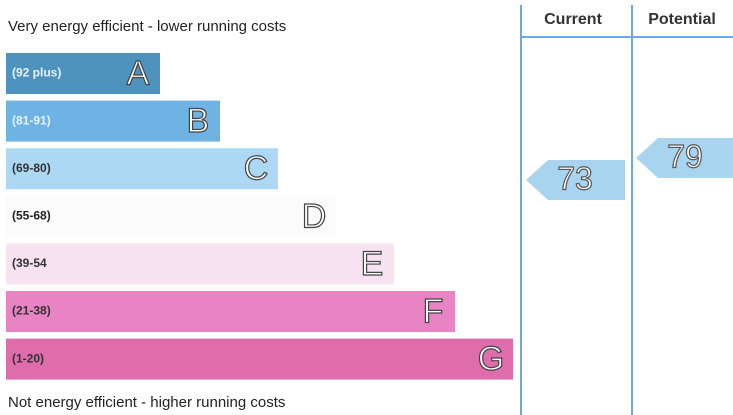 The height and width of the screenshot is (415, 733). Describe the element at coordinates (372, 264) in the screenshot. I see `band-letter: E` at that location.